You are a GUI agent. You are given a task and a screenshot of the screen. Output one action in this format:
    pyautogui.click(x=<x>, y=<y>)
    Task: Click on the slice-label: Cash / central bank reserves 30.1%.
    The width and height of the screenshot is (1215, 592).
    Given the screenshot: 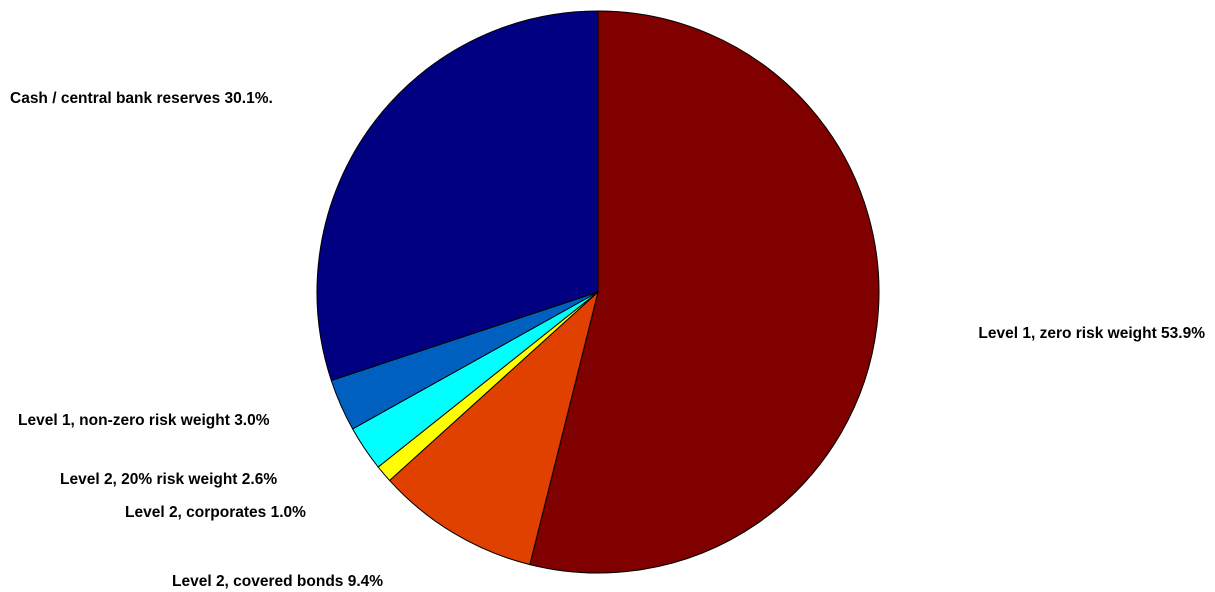 What is the action you would take?
    pyautogui.click(x=141, y=98)
    